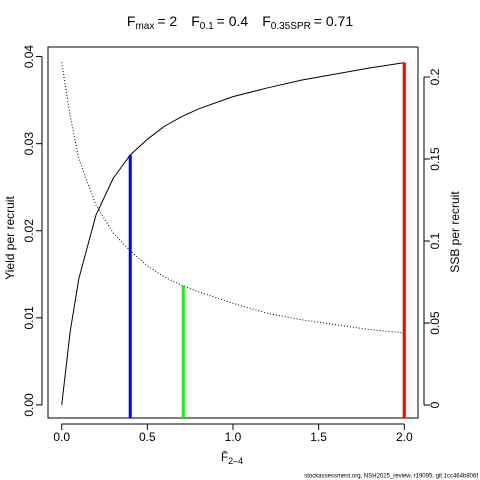 The height and width of the screenshot is (480, 480). I want to click on title-value: = 0.71, so click(334, 21).